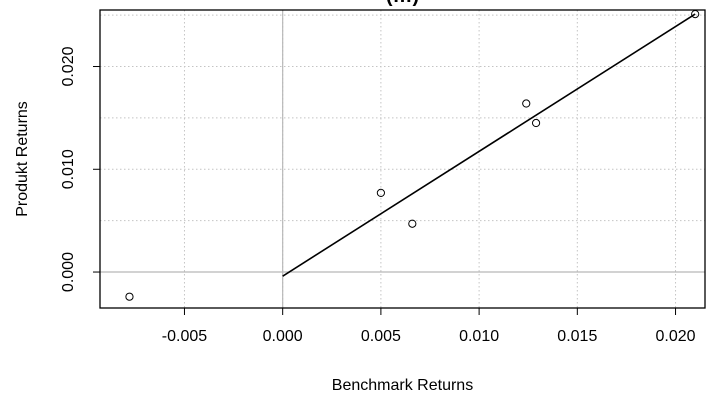 The image size is (706, 397). I want to click on x-axis: -0.005 0.000 0.005 0.010 0.015 0.020, so click(429, 326).